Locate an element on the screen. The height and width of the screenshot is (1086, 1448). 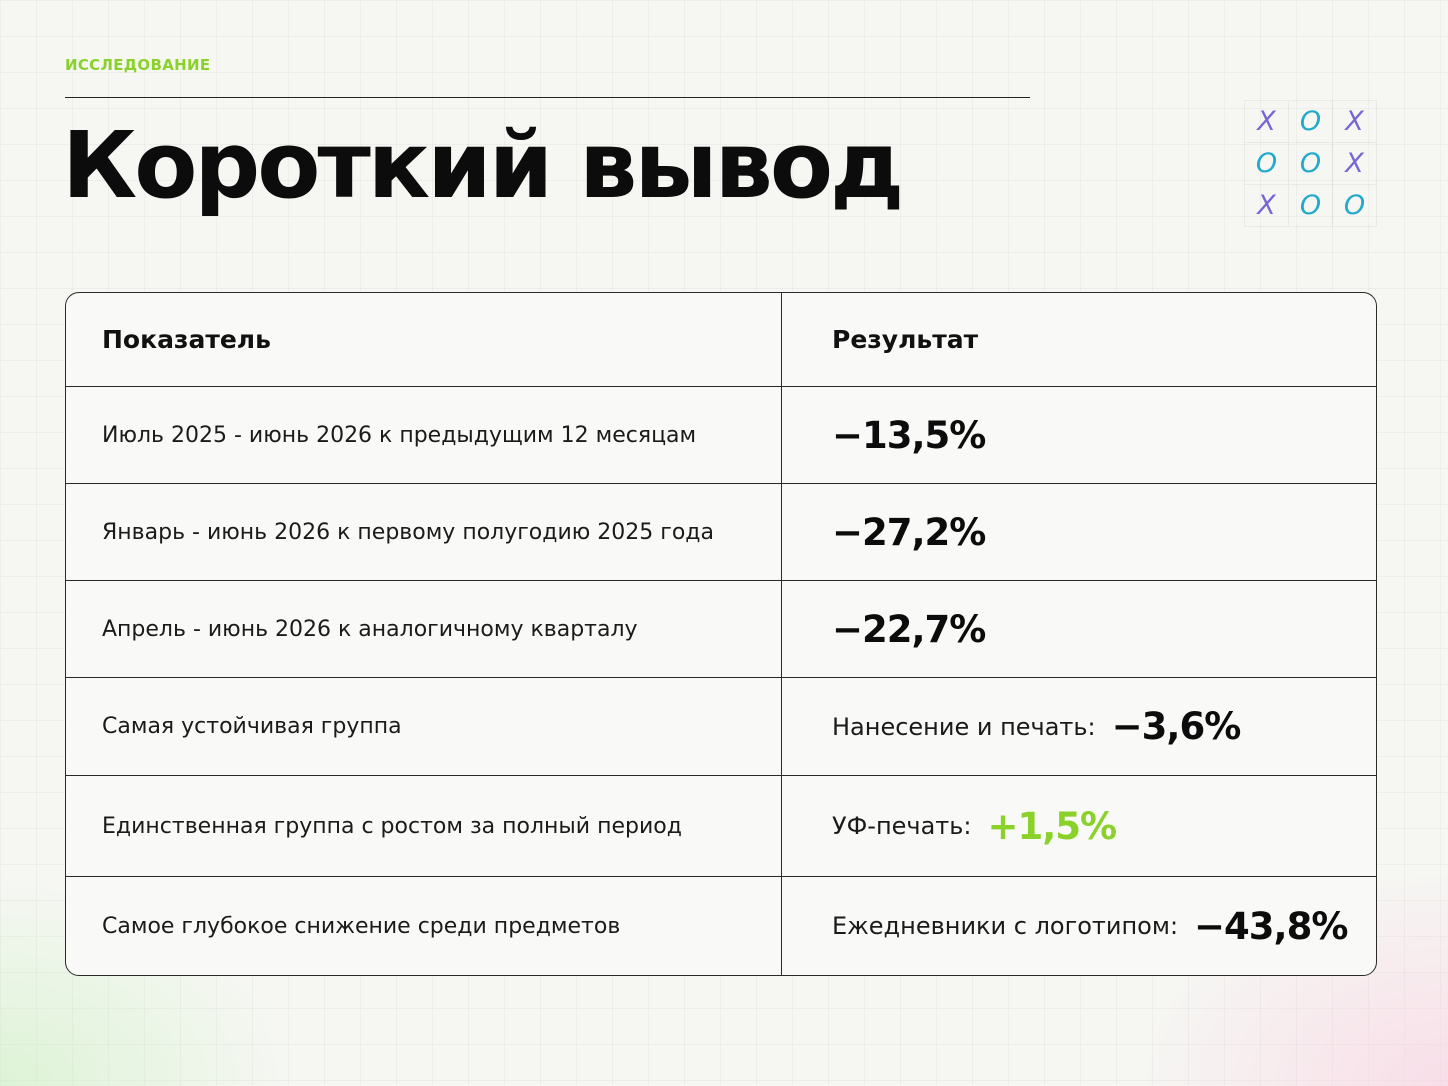
indicator-cell: Самое глубокое снижение среди предметов is located at coordinates (424, 926).